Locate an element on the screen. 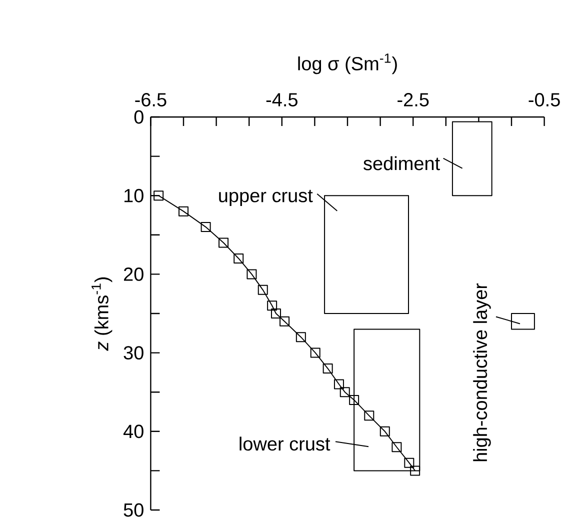 The image size is (570, 525). annotation: high-conductive layer is located at coordinates (482, 372).